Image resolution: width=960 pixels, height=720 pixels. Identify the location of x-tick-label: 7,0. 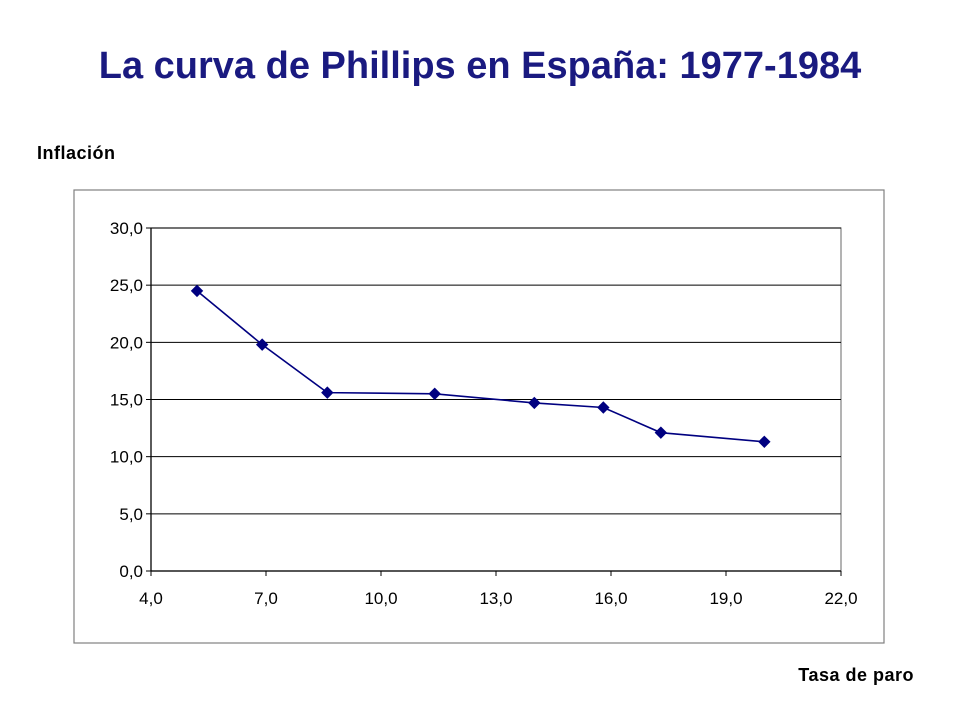
(266, 598).